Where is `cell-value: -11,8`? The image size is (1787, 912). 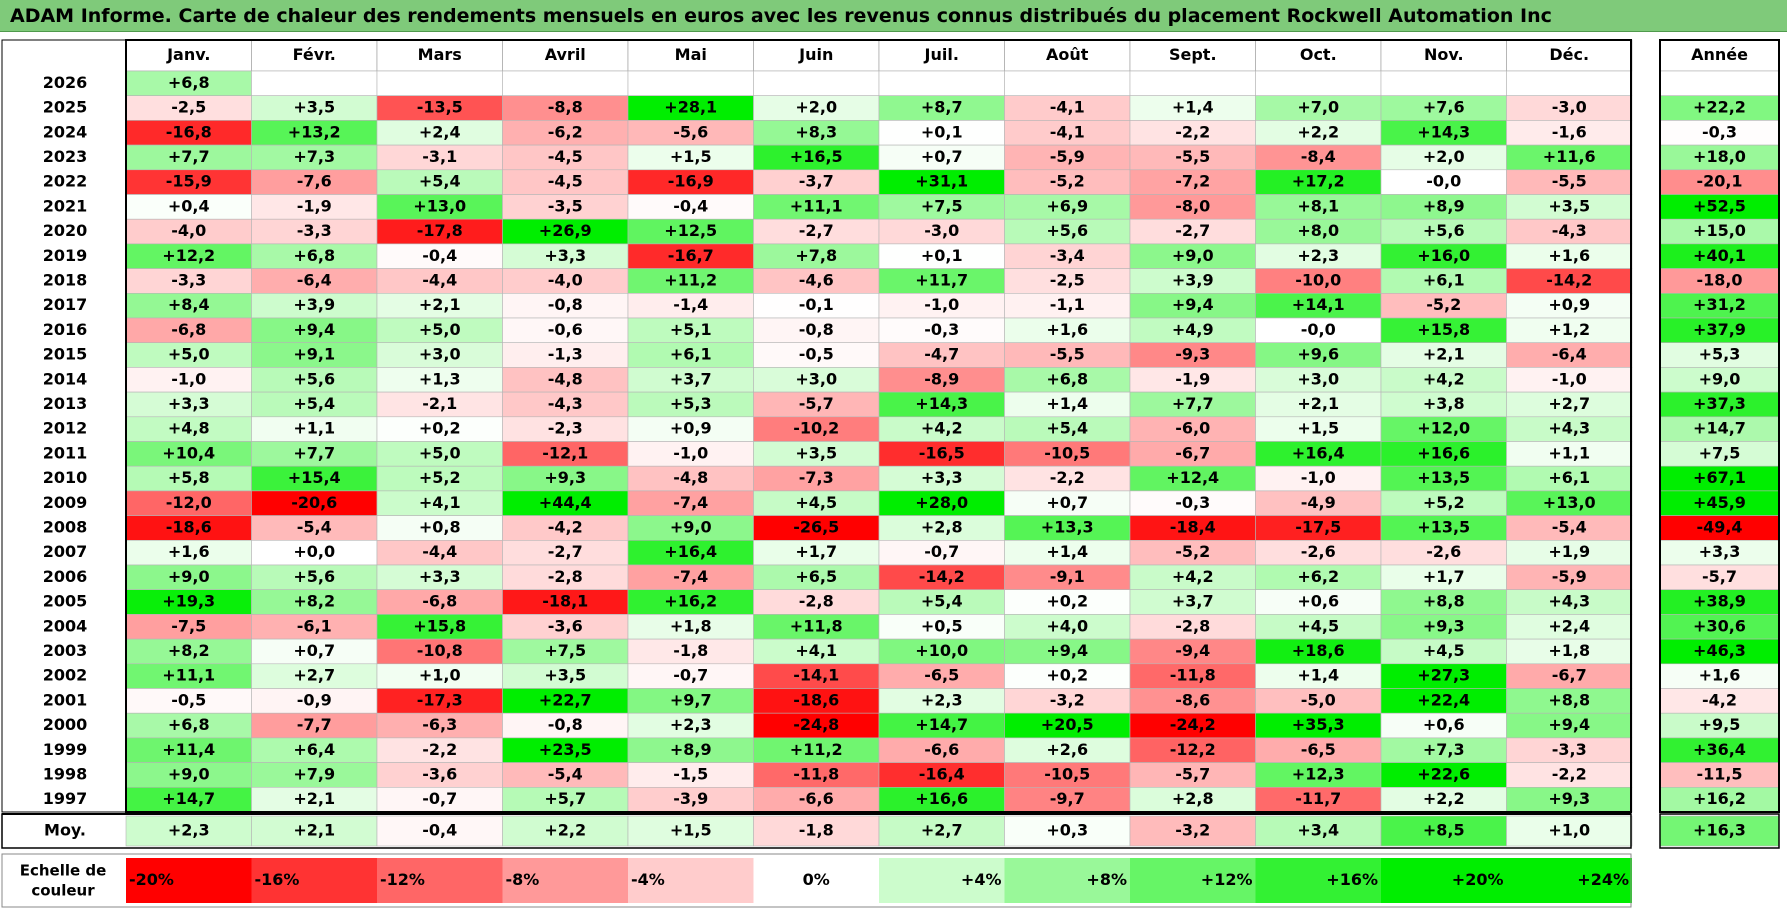 cell-value: -11,8 is located at coordinates (816, 773).